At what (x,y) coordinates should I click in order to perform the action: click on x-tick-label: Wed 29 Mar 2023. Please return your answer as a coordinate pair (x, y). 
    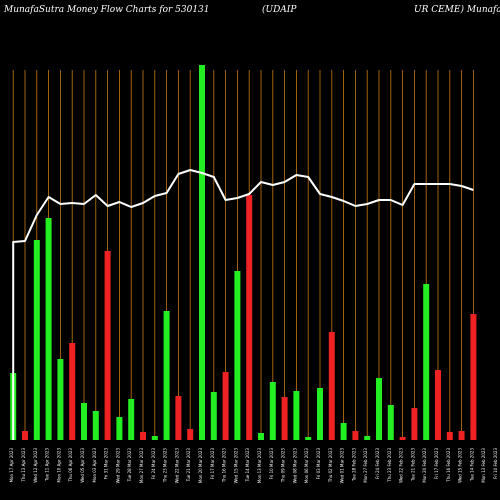
    Looking at the image, I should click on (117, 466).